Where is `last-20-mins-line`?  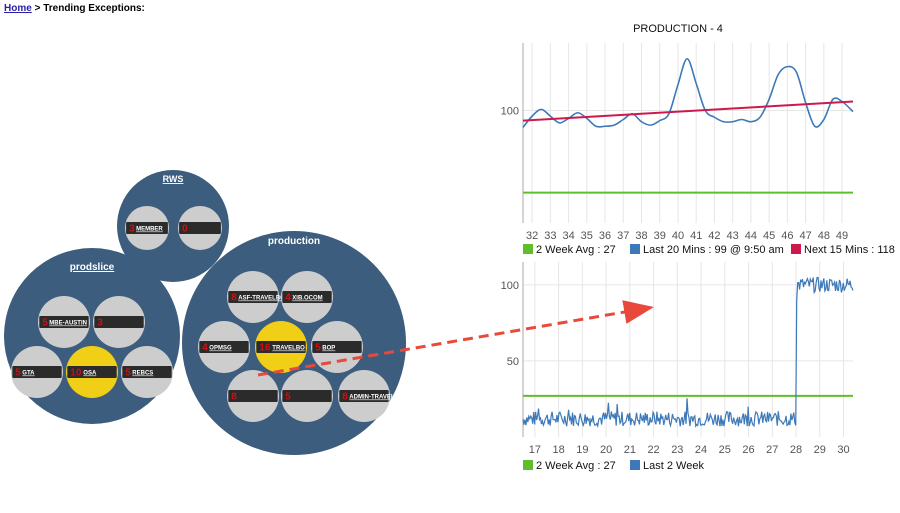 last-20-mins-line is located at coordinates (688, 92).